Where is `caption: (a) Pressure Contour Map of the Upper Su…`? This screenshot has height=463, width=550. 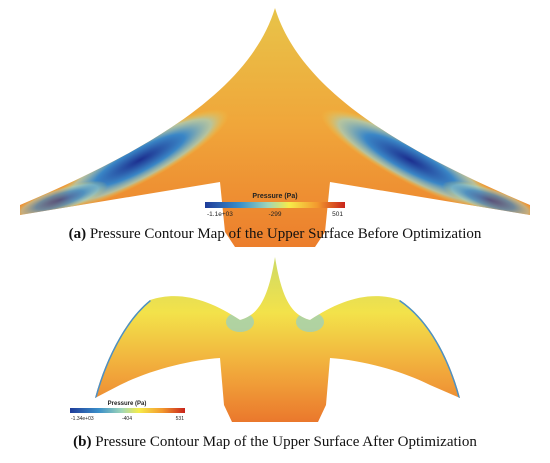
caption: (a) Pressure Contour Map of the Upper Su… is located at coordinates (275, 234).